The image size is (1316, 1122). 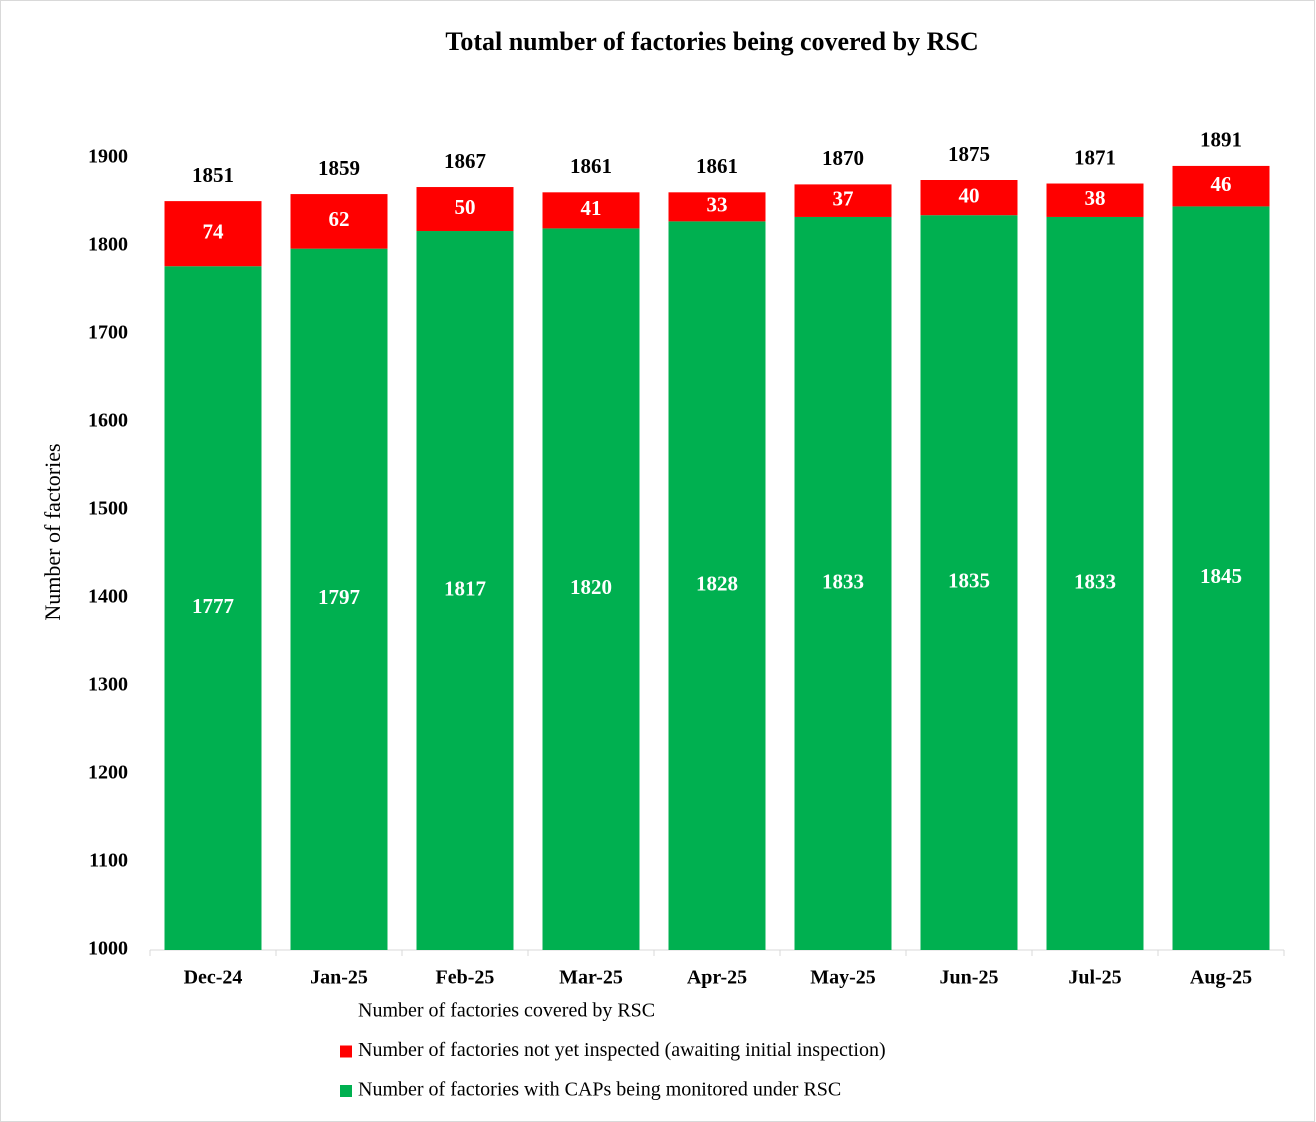 I want to click on value-label: 1835, so click(x=969, y=580).